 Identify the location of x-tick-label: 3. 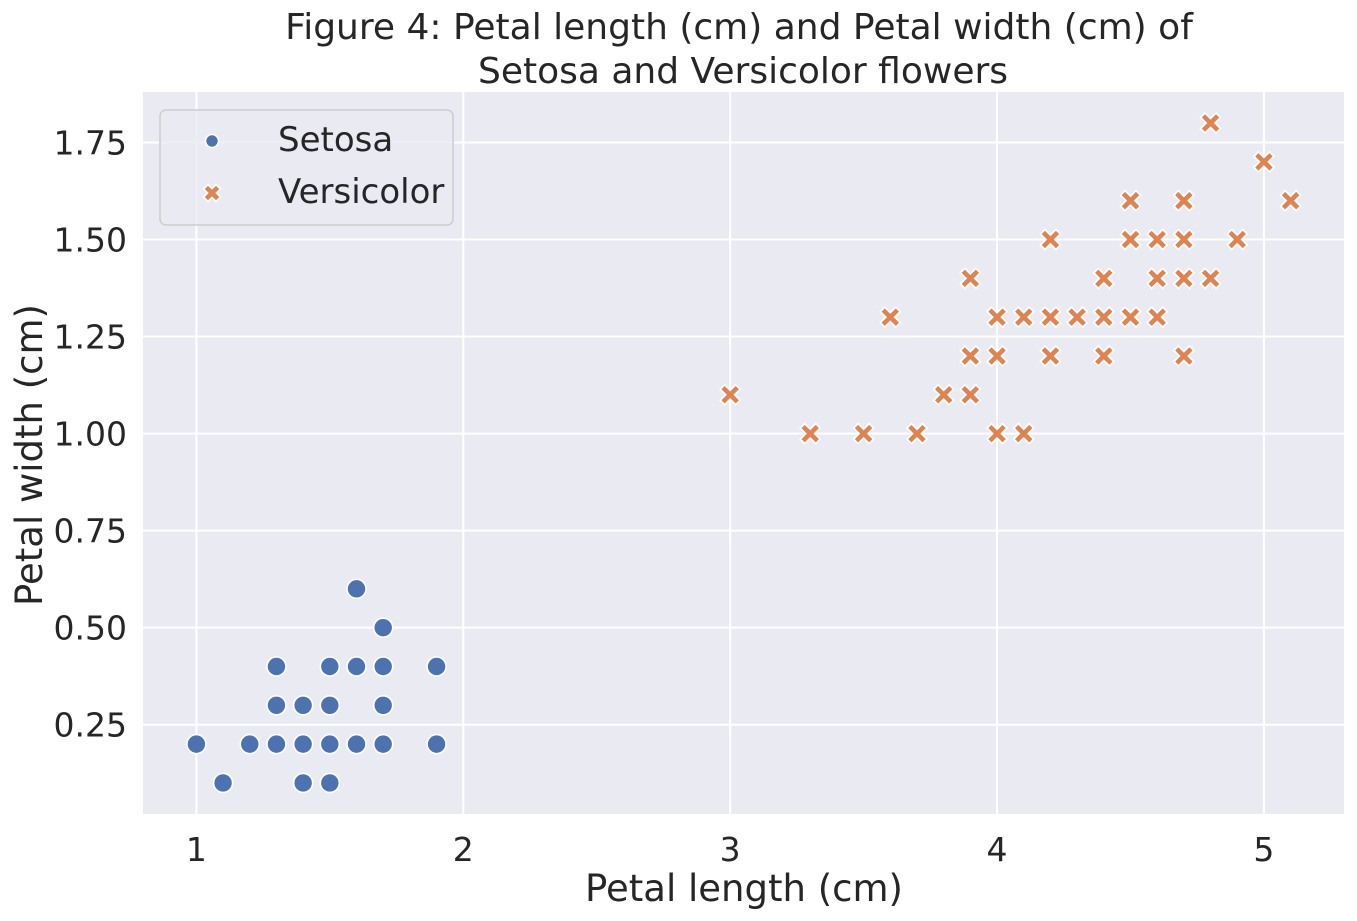
(730, 849).